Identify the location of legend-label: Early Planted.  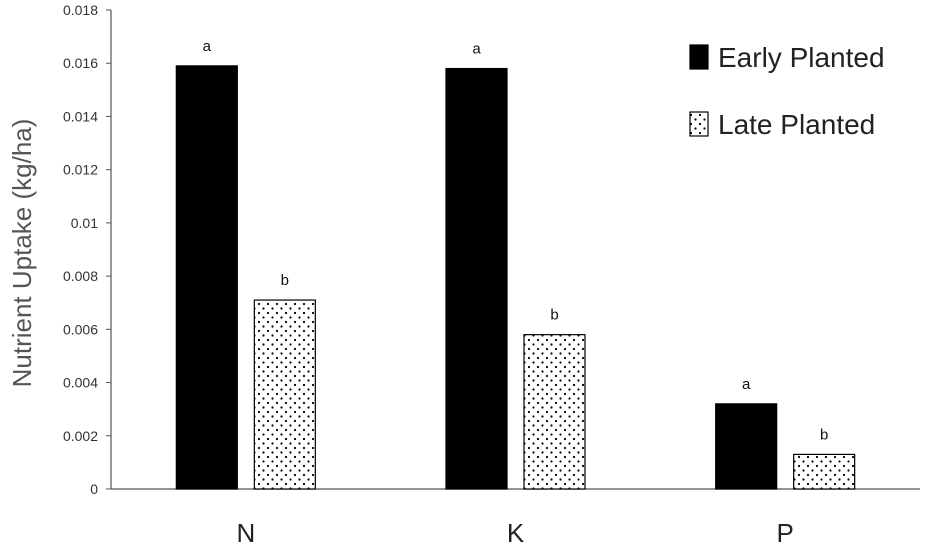
(801, 57).